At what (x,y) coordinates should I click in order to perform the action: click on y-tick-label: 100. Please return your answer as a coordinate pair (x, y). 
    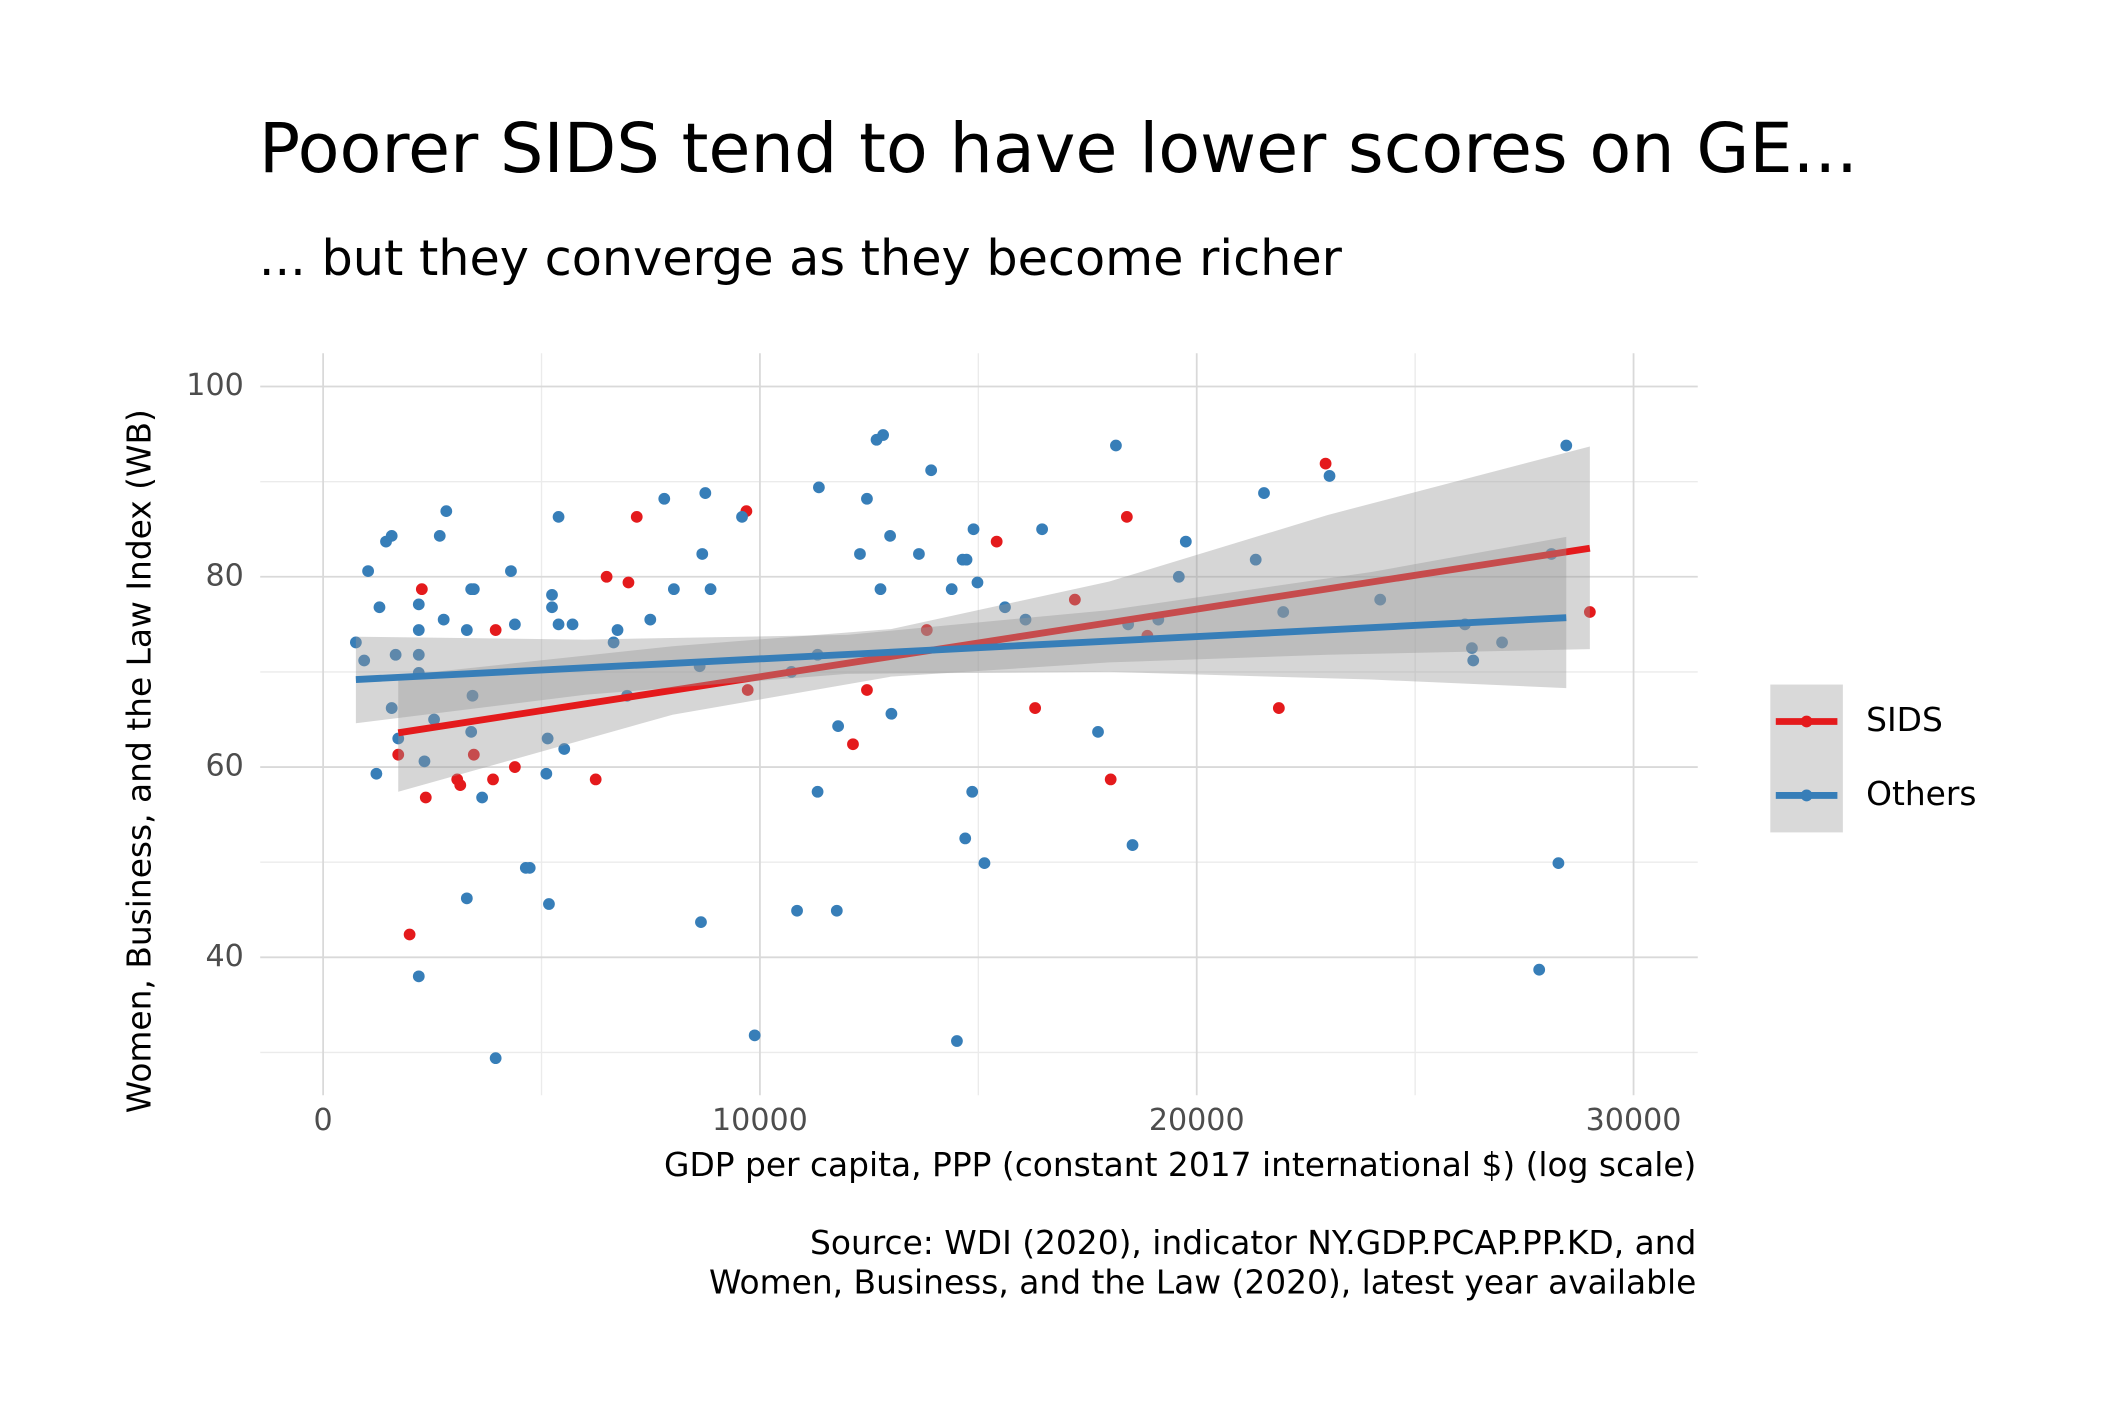
    Looking at the image, I should click on (214, 385).